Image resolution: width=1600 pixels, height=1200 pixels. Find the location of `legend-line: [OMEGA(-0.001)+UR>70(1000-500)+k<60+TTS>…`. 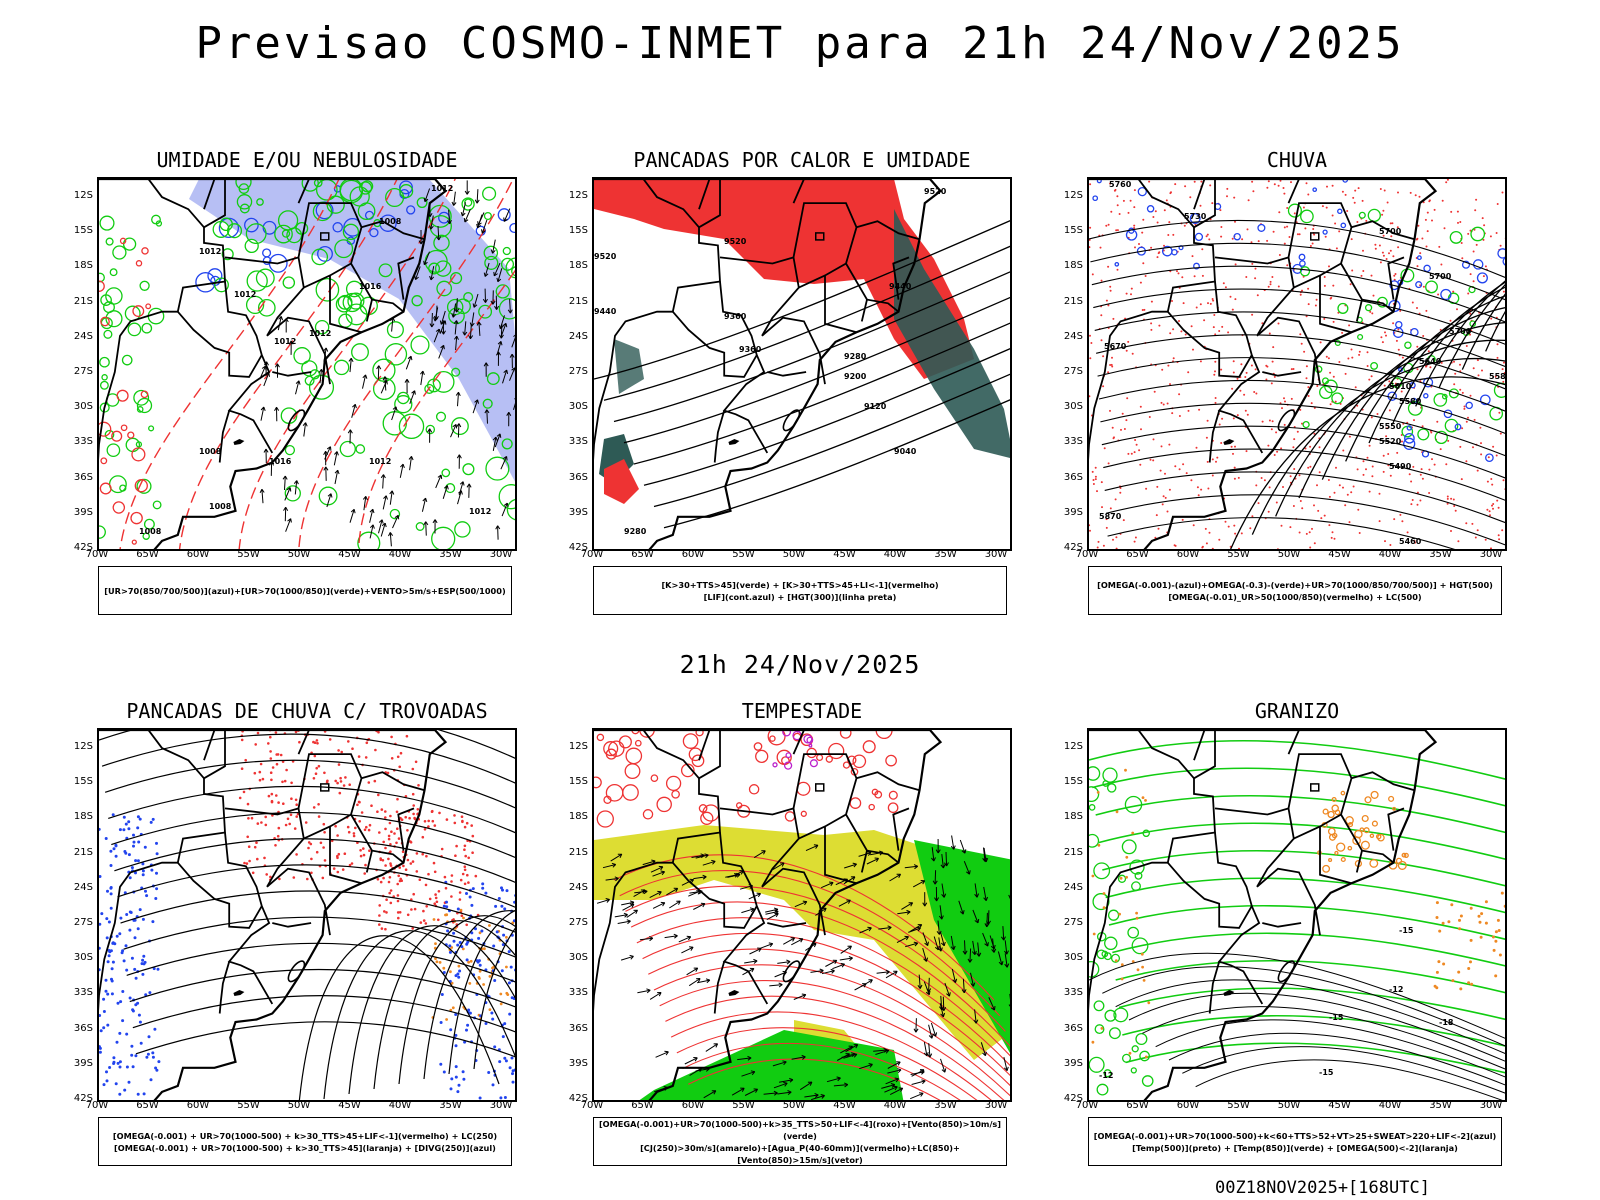

legend-line: [OMEGA(-0.001)+UR>70(1000-500)+k<60+TTS>… is located at coordinates (1295, 1135).